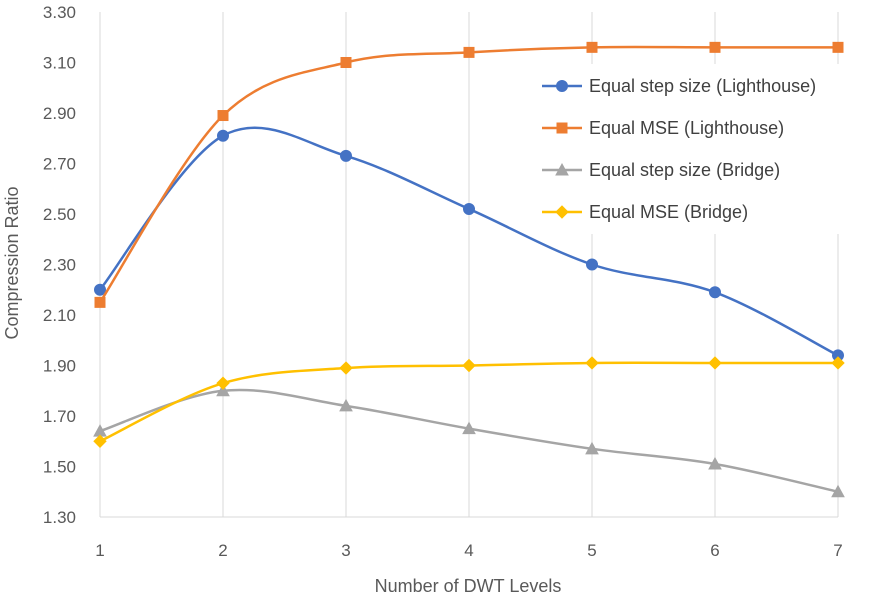 The width and height of the screenshot is (869, 598). What do you see at coordinates (59, 517) in the screenshot?
I see `y-tick-label: 1.30` at bounding box center [59, 517].